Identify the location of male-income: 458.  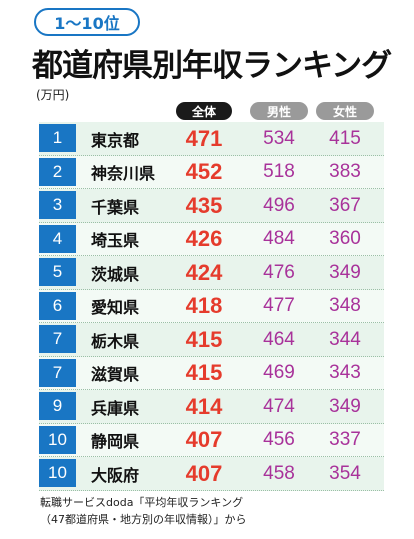
(279, 473).